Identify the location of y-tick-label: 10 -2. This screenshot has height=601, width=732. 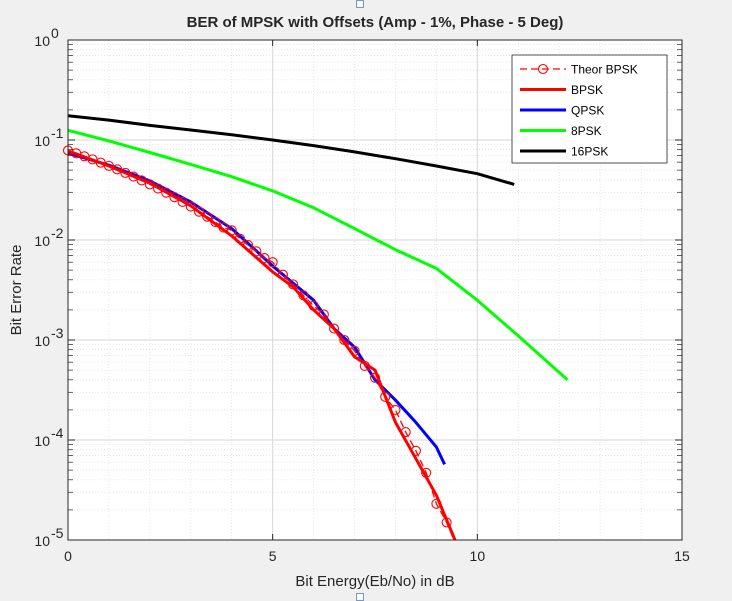
(48, 237).